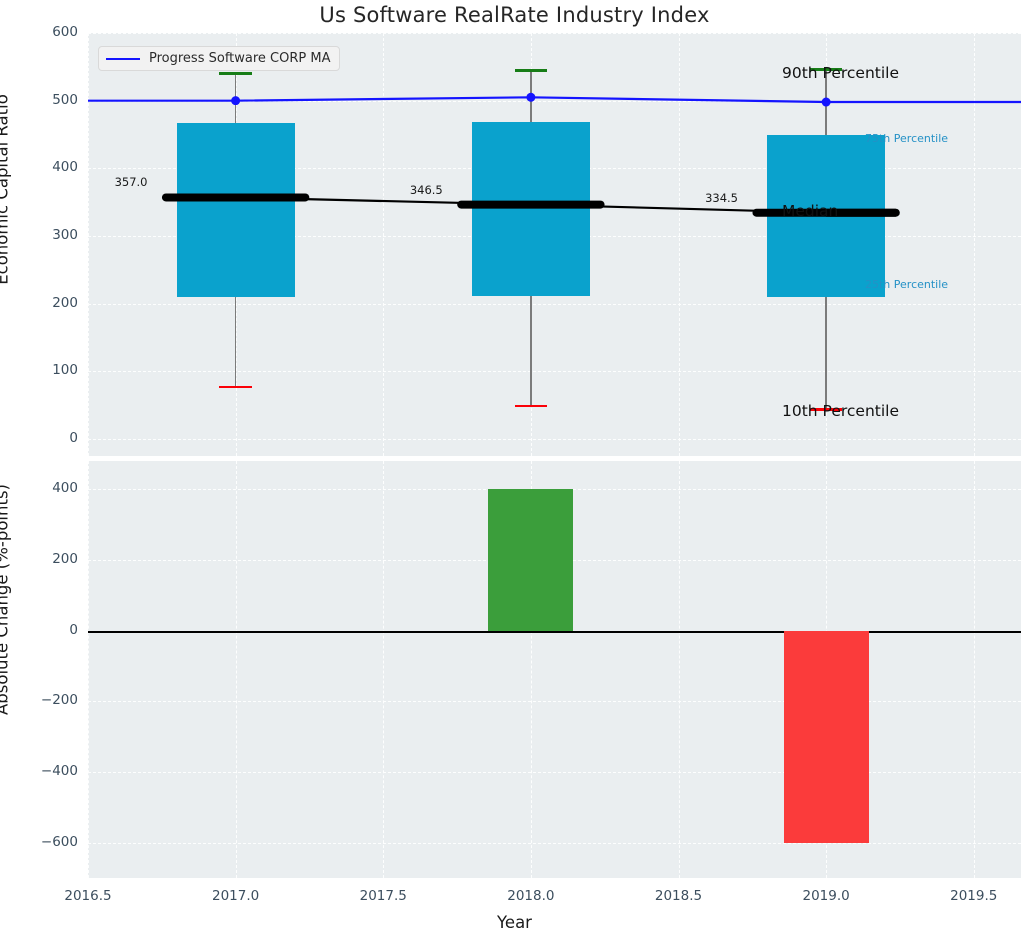  What do you see at coordinates (514, 15) in the screenshot?
I see `chart-title: Us Software RealRate Industry Index` at bounding box center [514, 15].